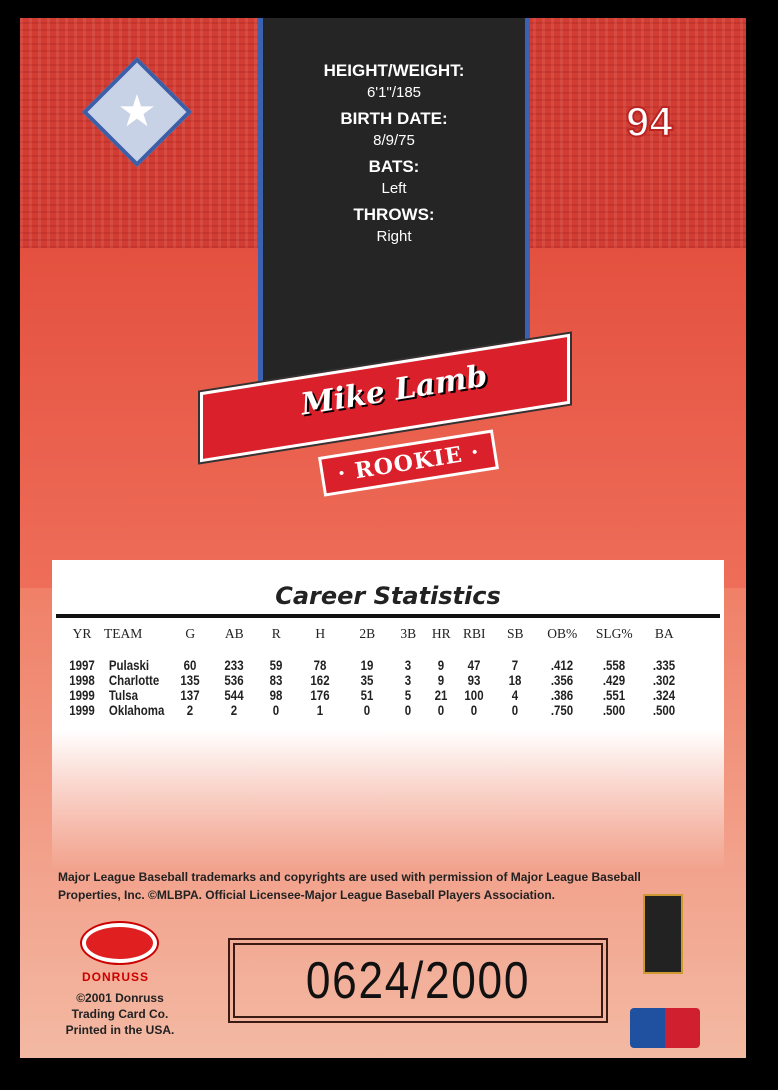  What do you see at coordinates (562, 710) in the screenshot?
I see `stat-cell: .750` at bounding box center [562, 710].